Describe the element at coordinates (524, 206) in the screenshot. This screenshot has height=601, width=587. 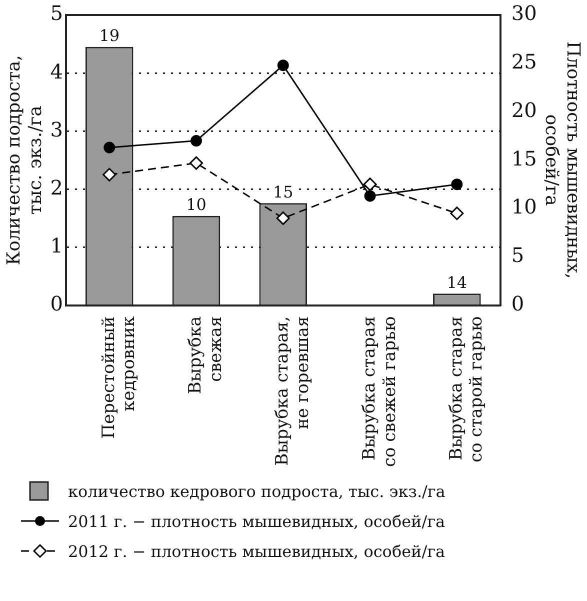
I see `y2-tick-label: 10` at that location.